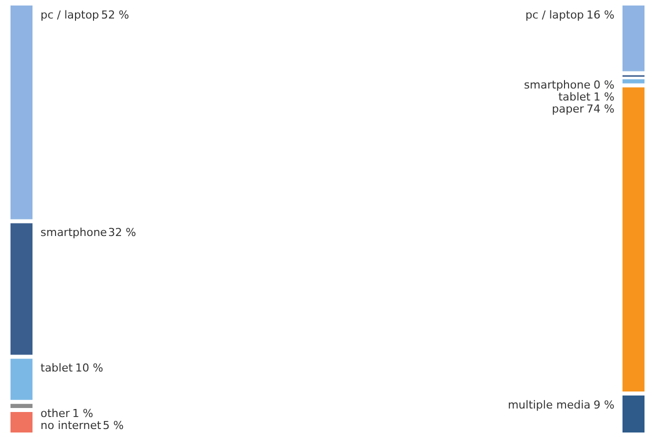 Image resolution: width=654 pixels, height=437 pixels. I want to click on data-label: 9 %, so click(604, 405).